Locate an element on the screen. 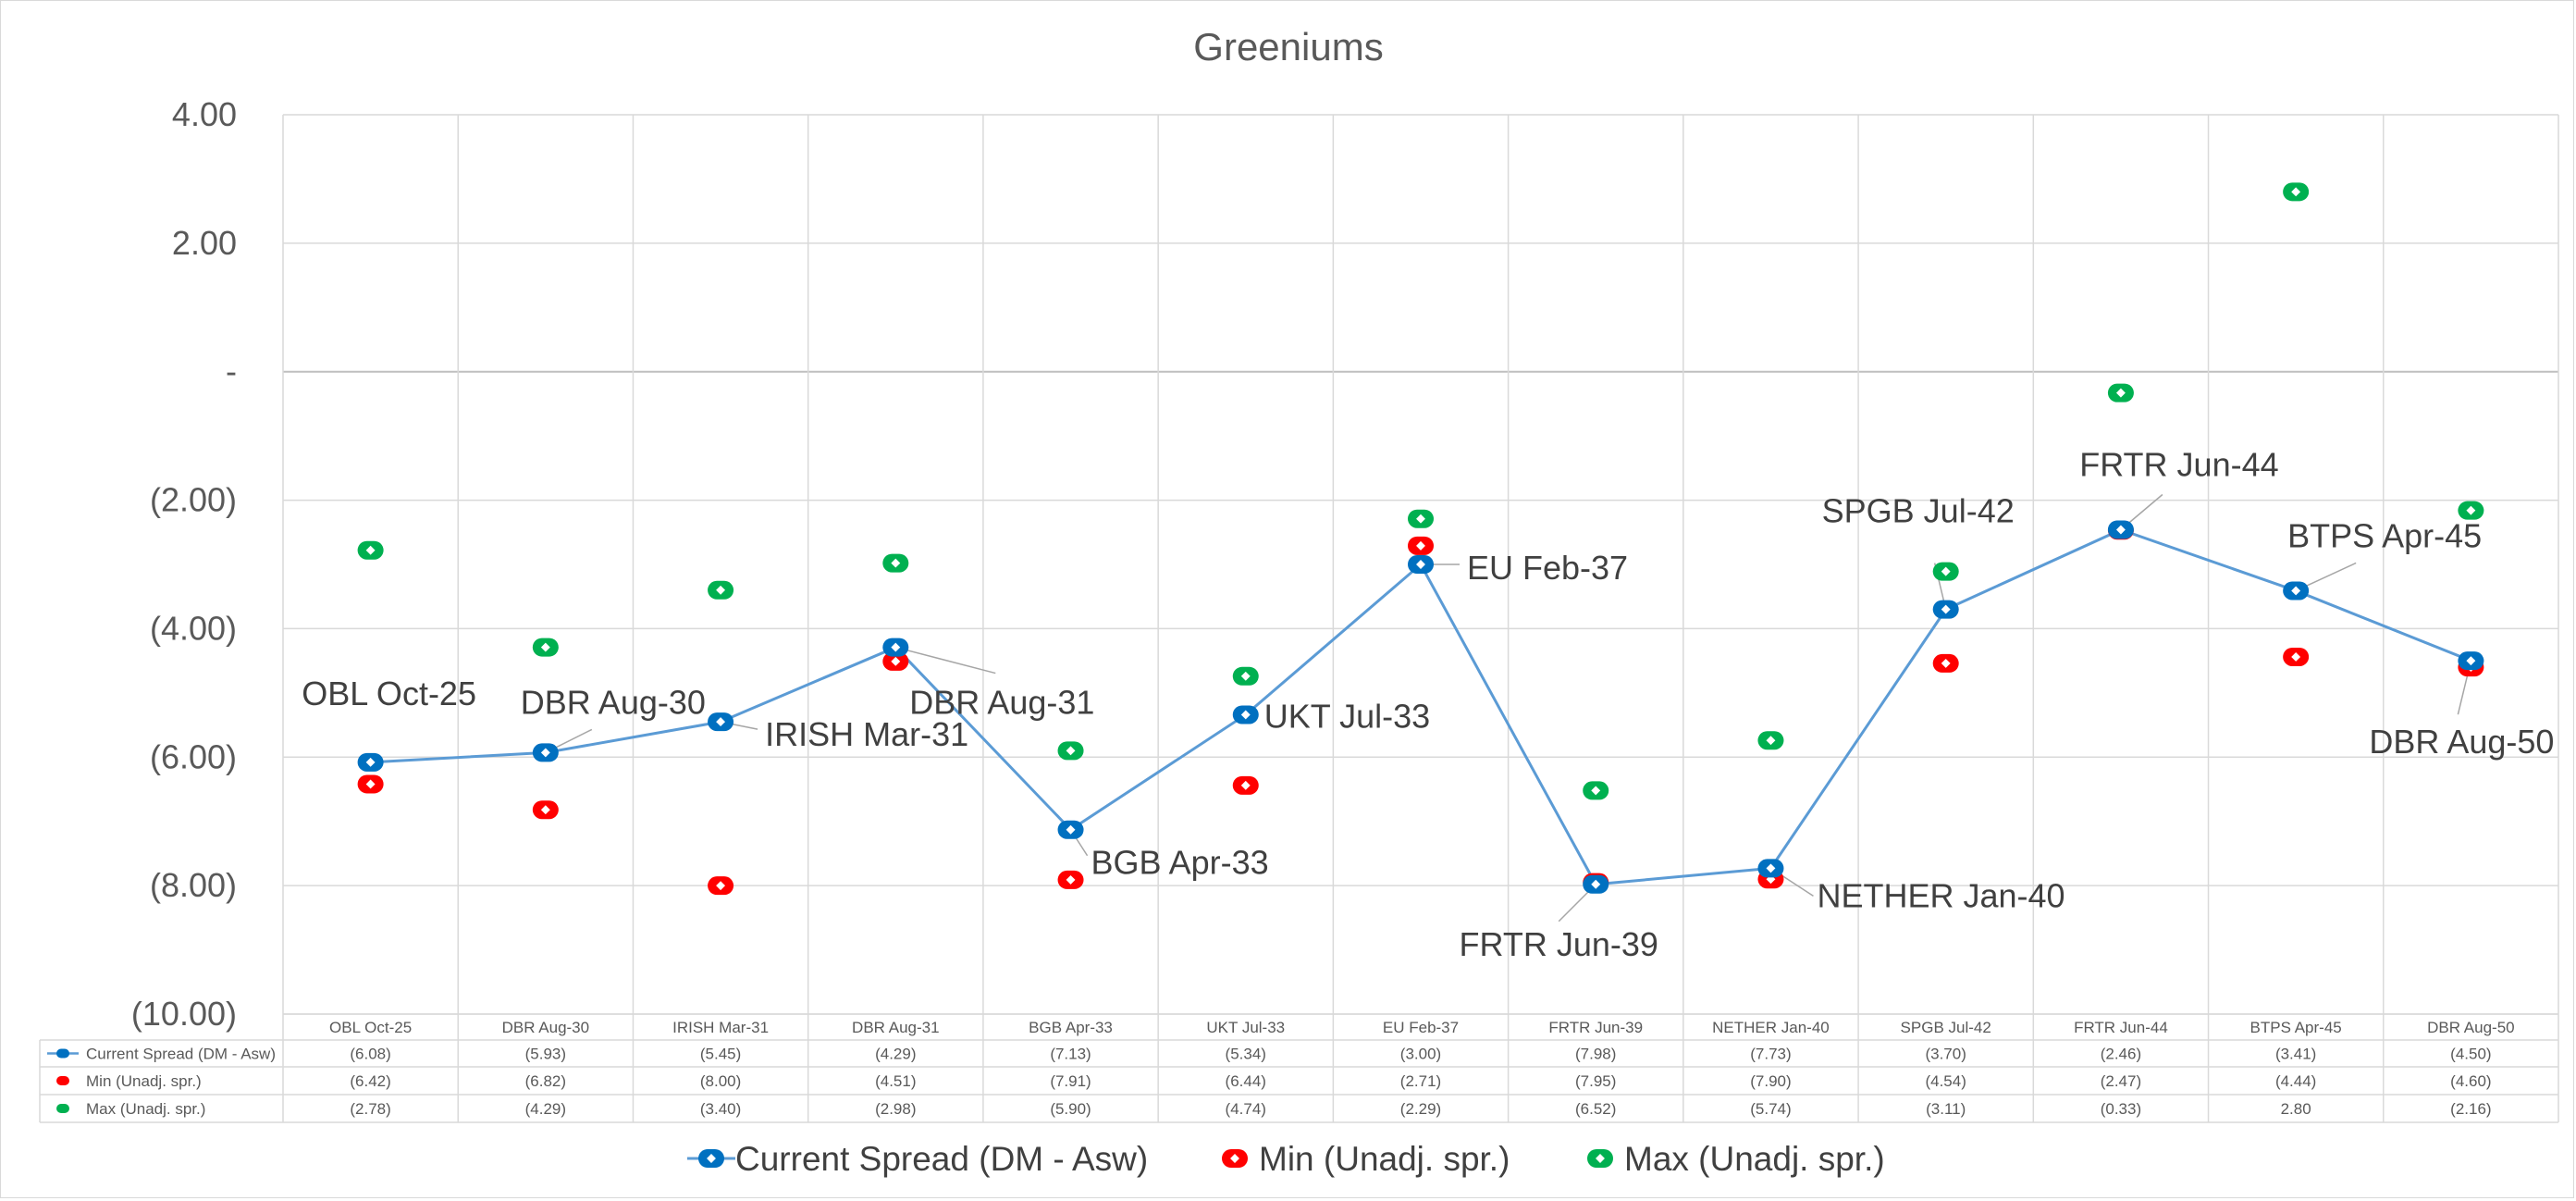 Image resolution: width=2576 pixels, height=1201 pixels. row-label-current-spread-dm-asw: Current Spread (DM - Asw) is located at coordinates (181, 1054).